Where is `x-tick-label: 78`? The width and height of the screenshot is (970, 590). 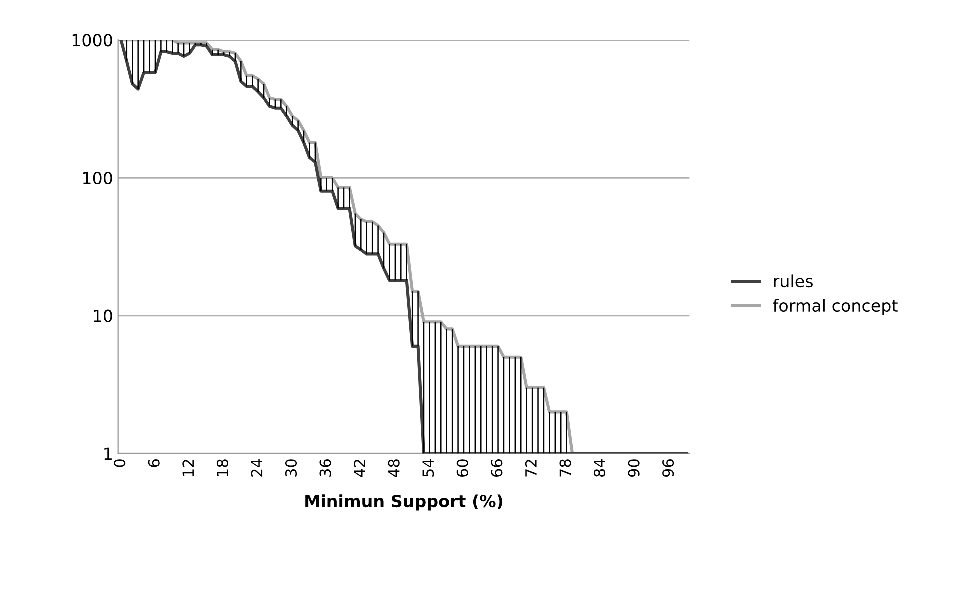
x-tick-label: 78 is located at coordinates (566, 468).